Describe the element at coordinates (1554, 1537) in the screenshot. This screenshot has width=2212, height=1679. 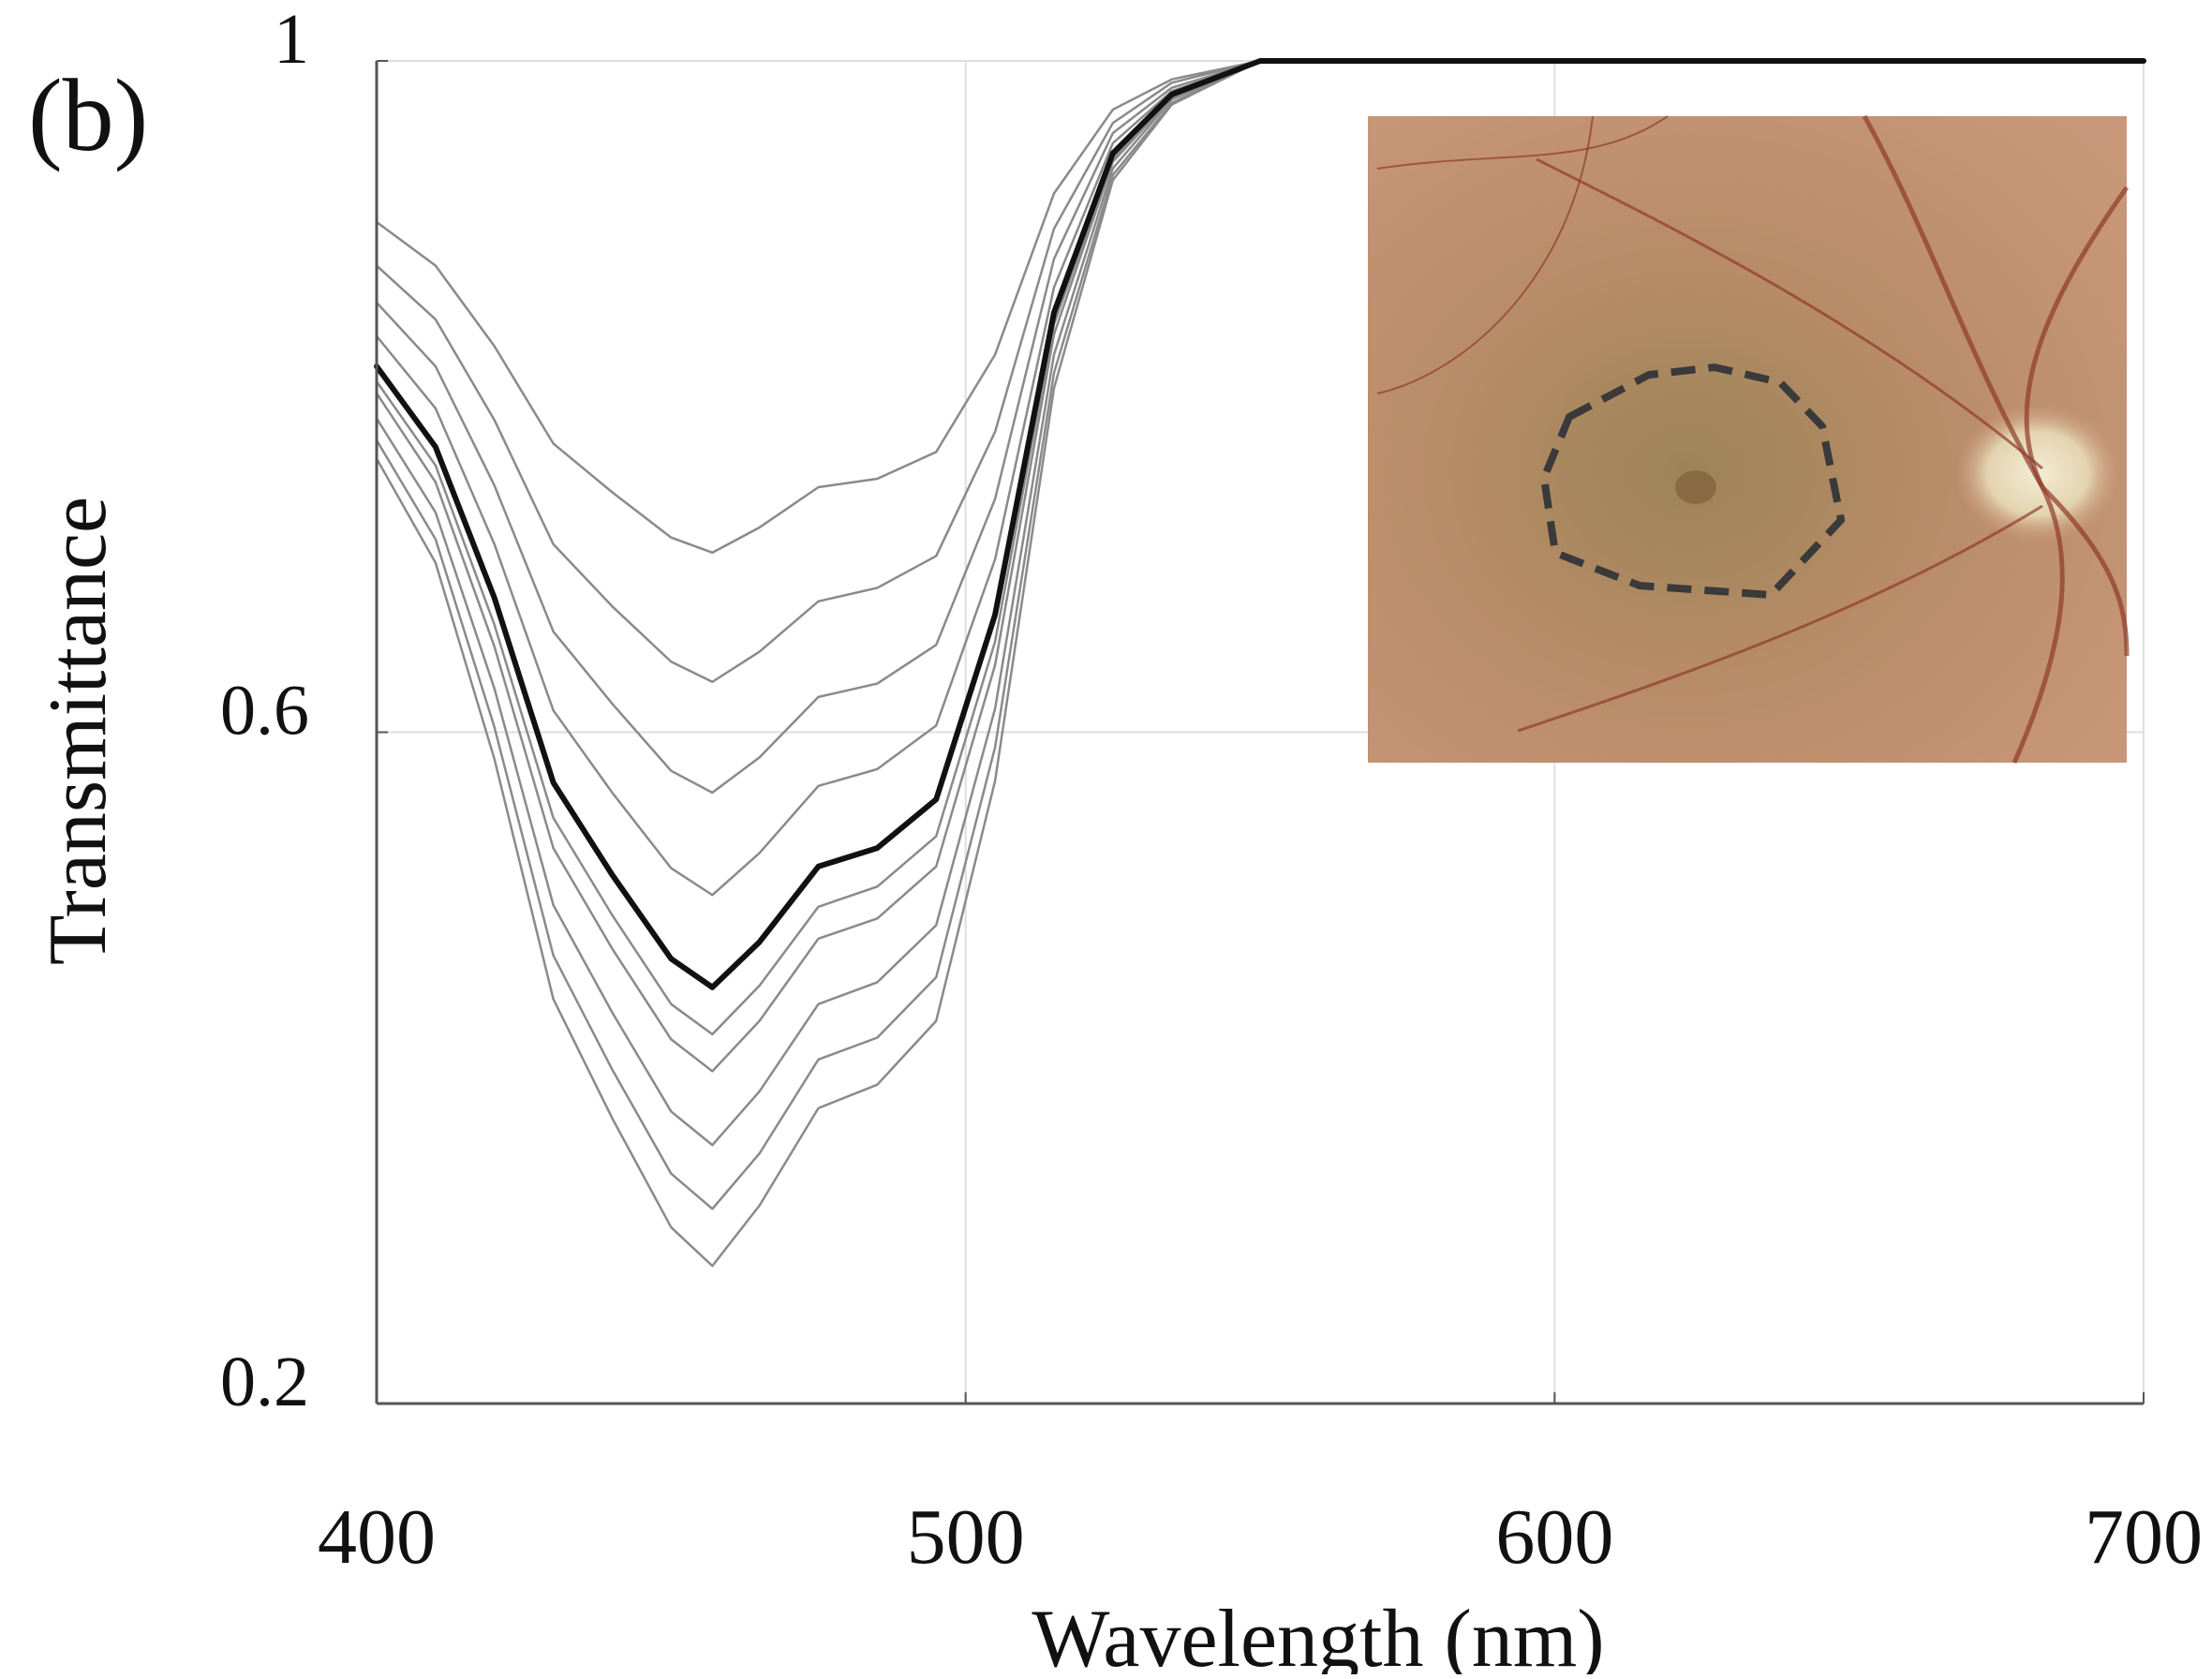
I see `x-tick-label: 600` at that location.